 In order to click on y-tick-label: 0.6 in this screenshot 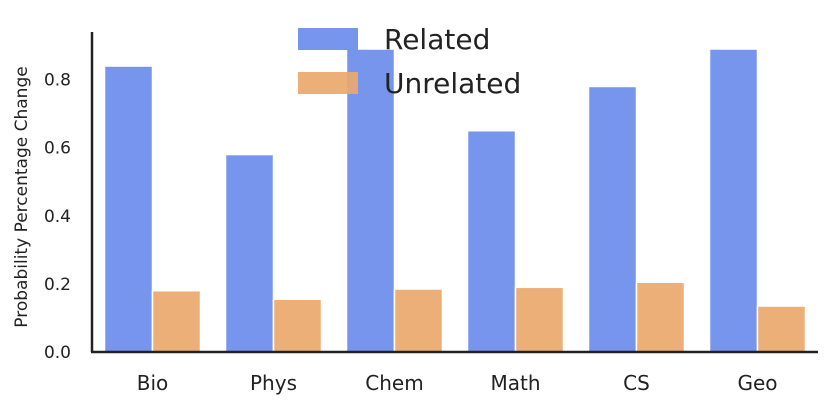, I will do `click(57, 149)`.